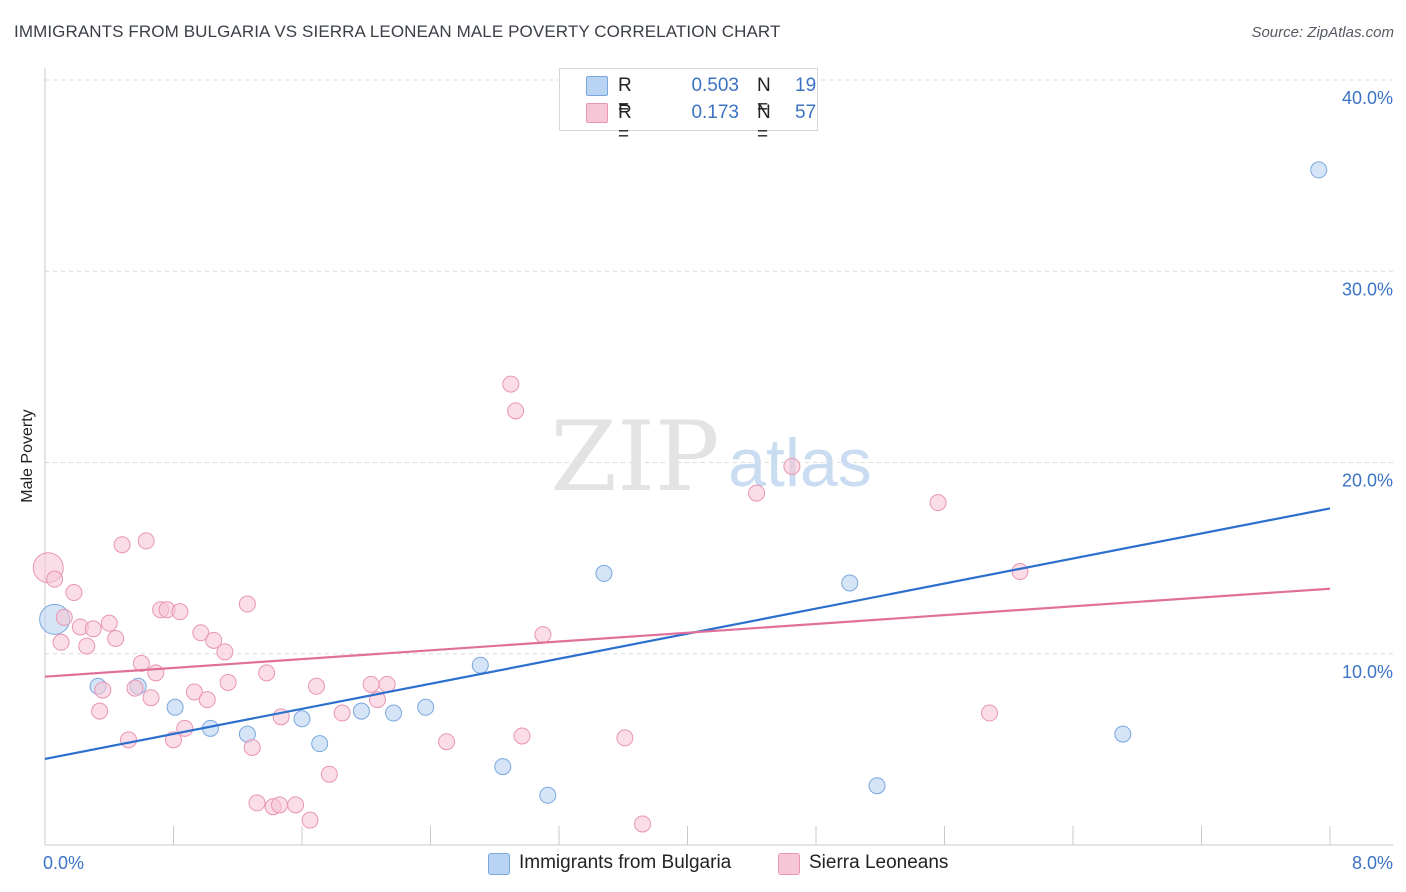  What do you see at coordinates (715, 112) in the screenshot?
I see `legend-r-value: 0.173` at bounding box center [715, 112].